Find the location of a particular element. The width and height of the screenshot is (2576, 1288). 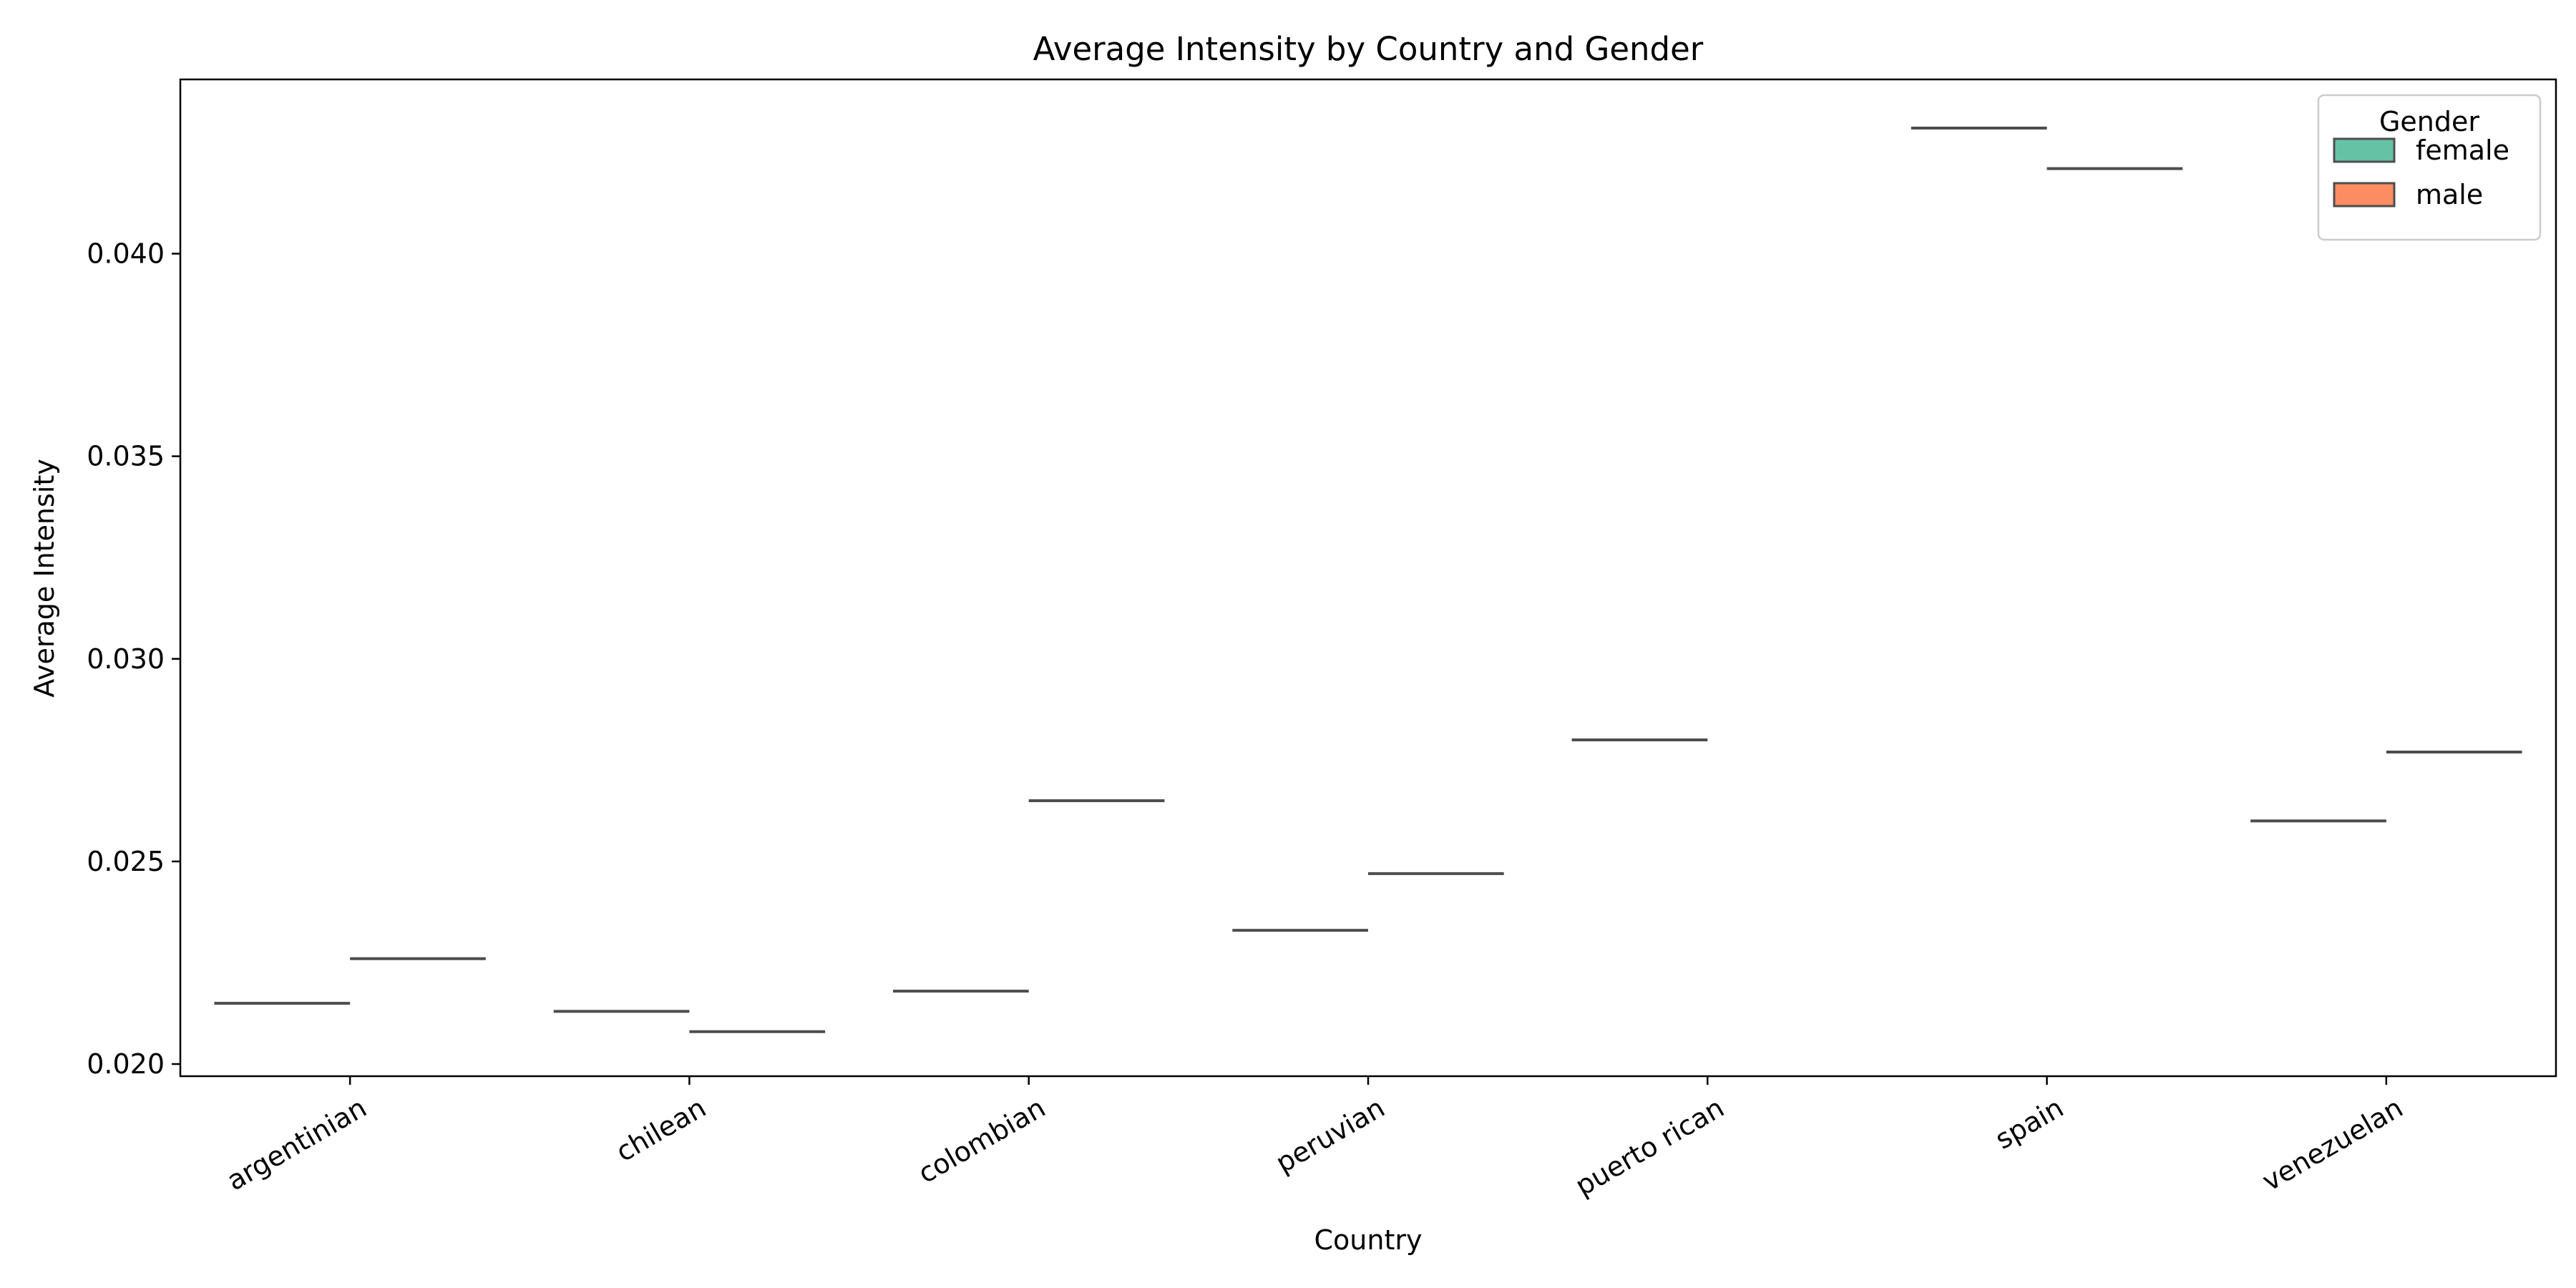

legend: Gender female male is located at coordinates (2429, 167).